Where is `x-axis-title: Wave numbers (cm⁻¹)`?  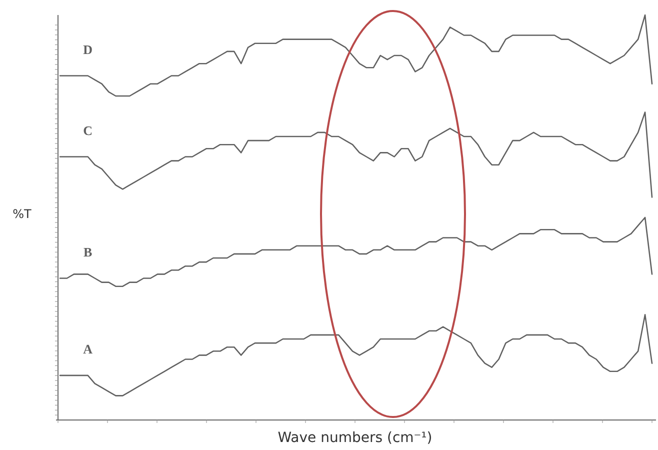 x-axis-title: Wave numbers (cm⁻¹) is located at coordinates (355, 438).